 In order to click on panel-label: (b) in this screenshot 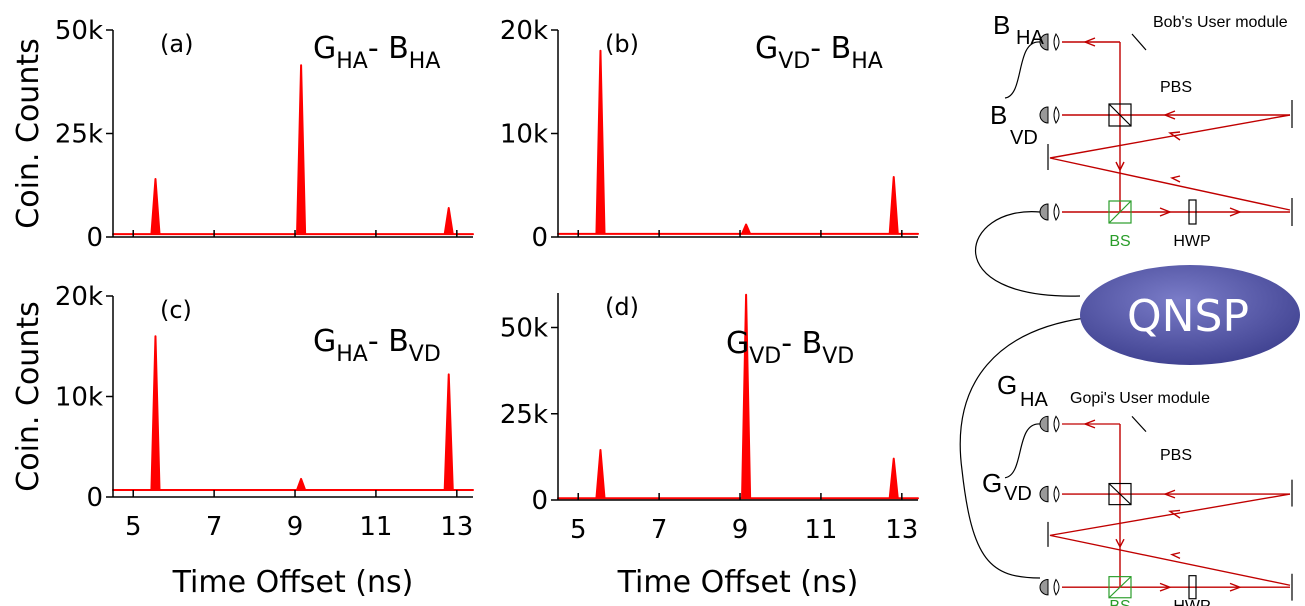, I will do `click(622, 44)`.